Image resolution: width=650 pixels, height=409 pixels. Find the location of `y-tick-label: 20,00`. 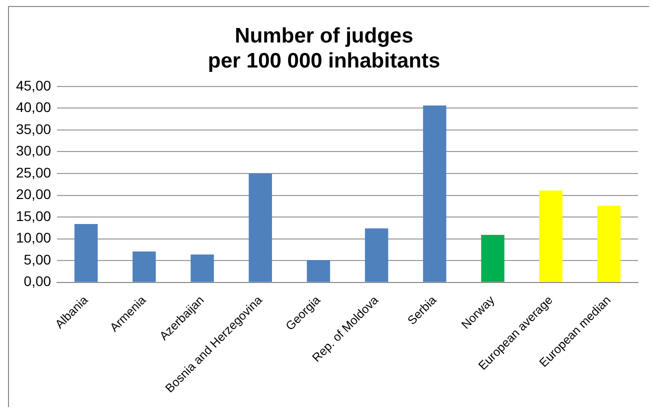

y-tick-label: 20,00 is located at coordinates (34, 194).